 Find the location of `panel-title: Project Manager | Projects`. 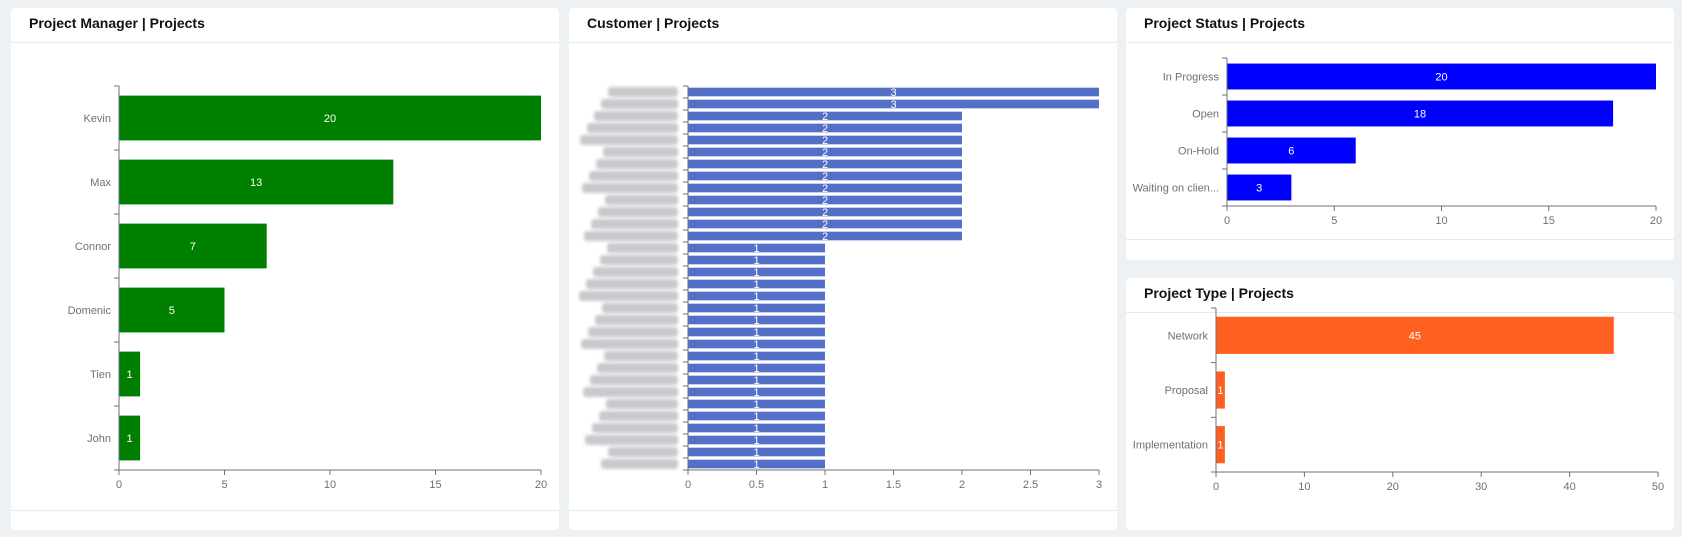

panel-title: Project Manager | Projects is located at coordinates (117, 23).